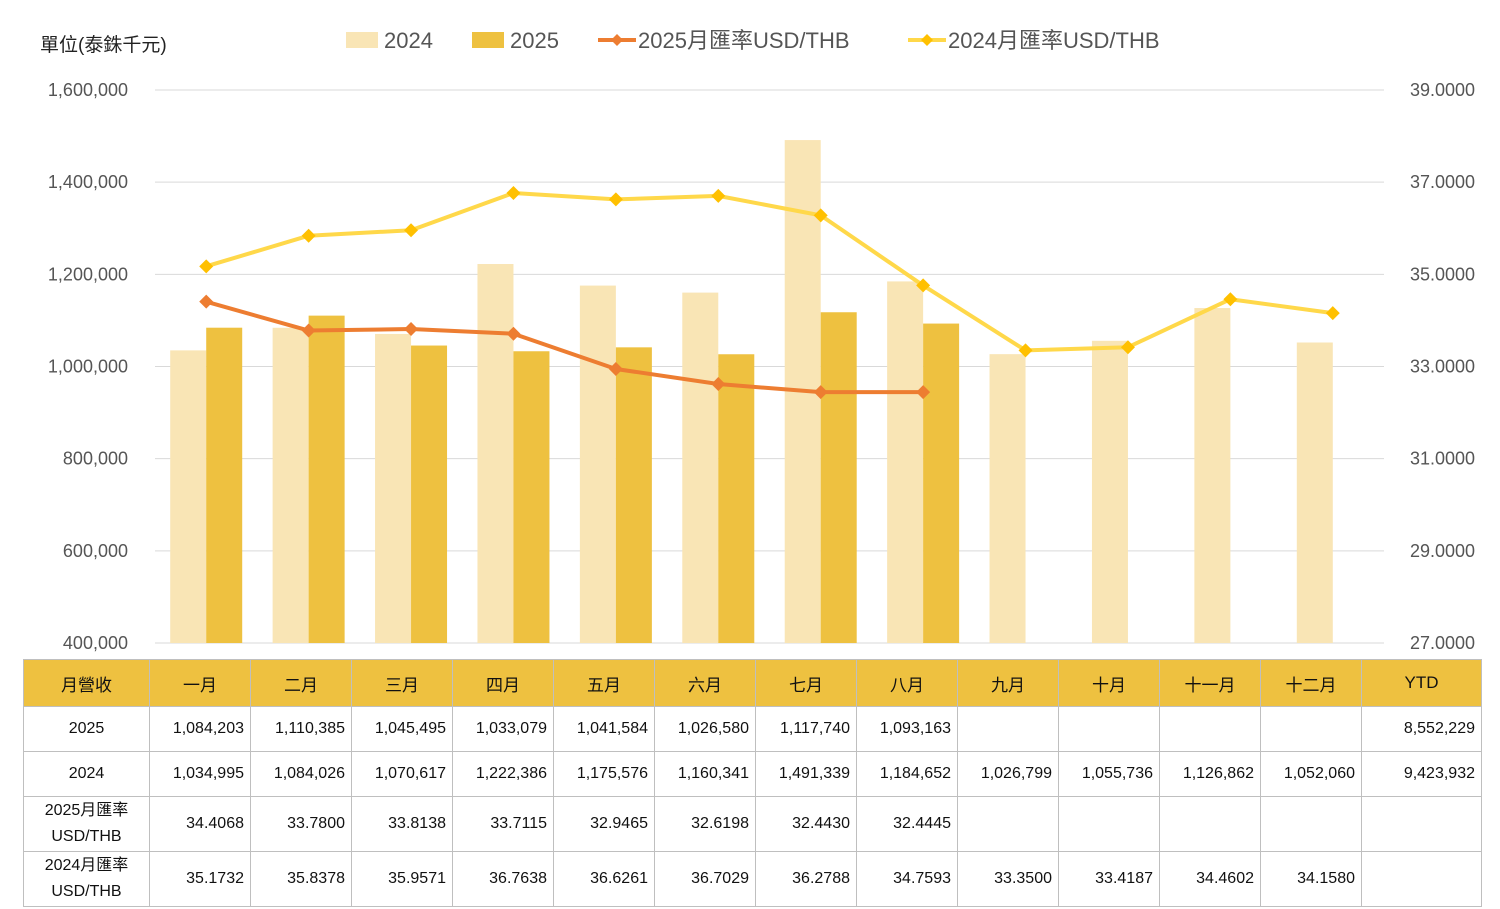 Image resolution: width=1500 pixels, height=909 pixels. I want to click on table-cell: 33.7115, so click(503, 824).